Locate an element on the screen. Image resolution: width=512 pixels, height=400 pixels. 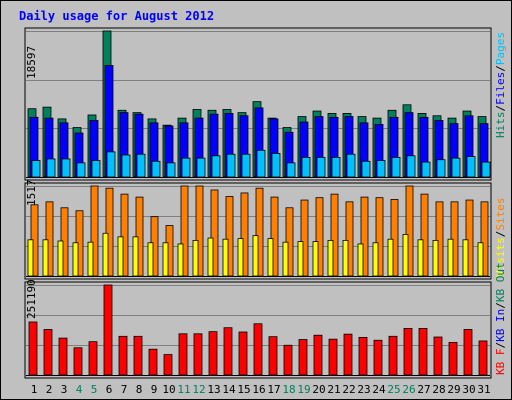
x-tick-label-day-12: 12 is located at coordinates (198, 389).